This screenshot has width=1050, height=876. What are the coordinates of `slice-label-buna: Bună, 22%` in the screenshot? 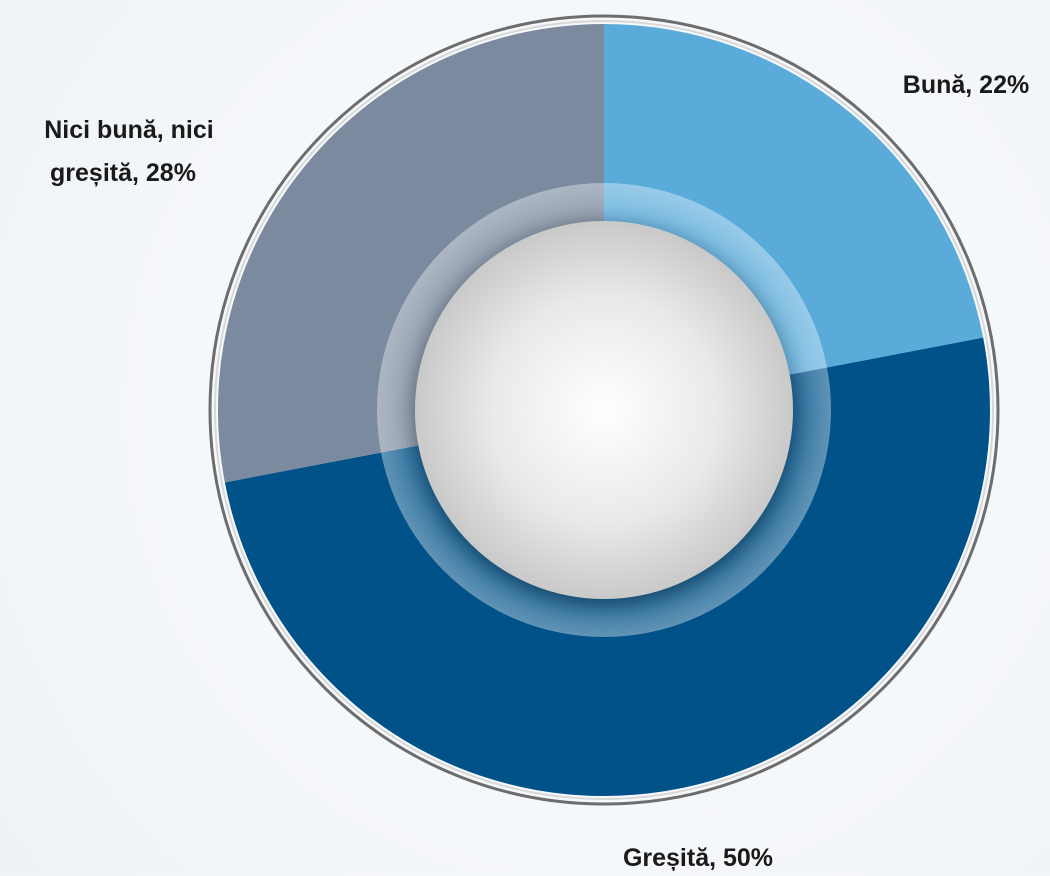 It's located at (966, 85).